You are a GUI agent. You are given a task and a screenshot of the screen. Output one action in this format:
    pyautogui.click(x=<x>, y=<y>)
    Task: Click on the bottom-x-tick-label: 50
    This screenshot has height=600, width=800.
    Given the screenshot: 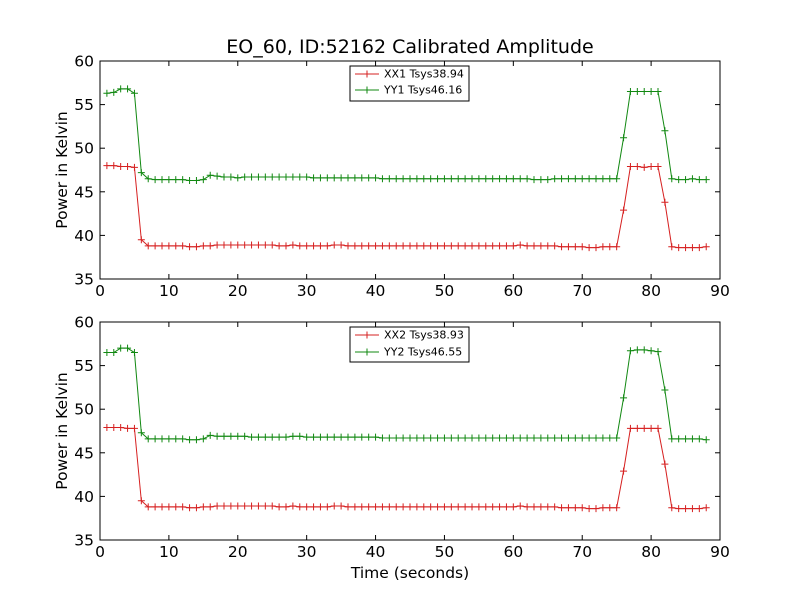 What is the action you would take?
    pyautogui.click(x=445, y=552)
    